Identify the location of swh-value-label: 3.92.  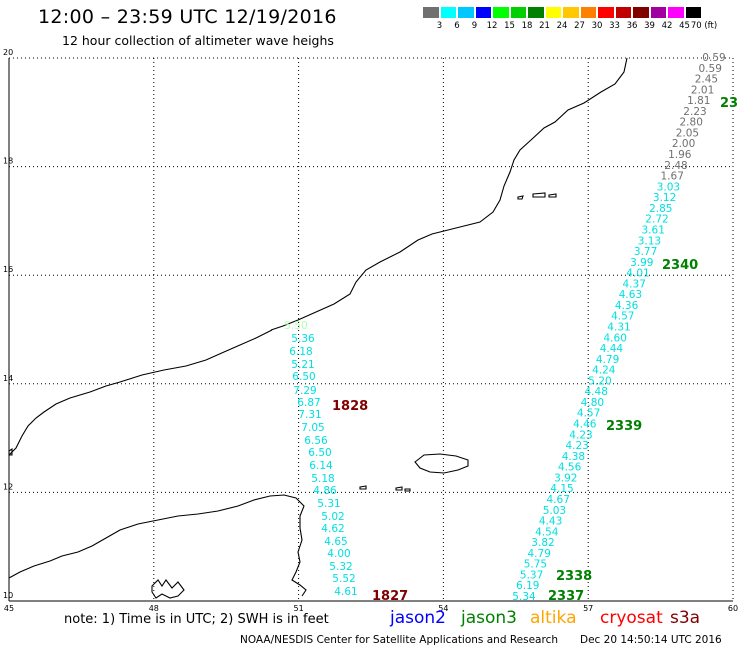
(565, 478).